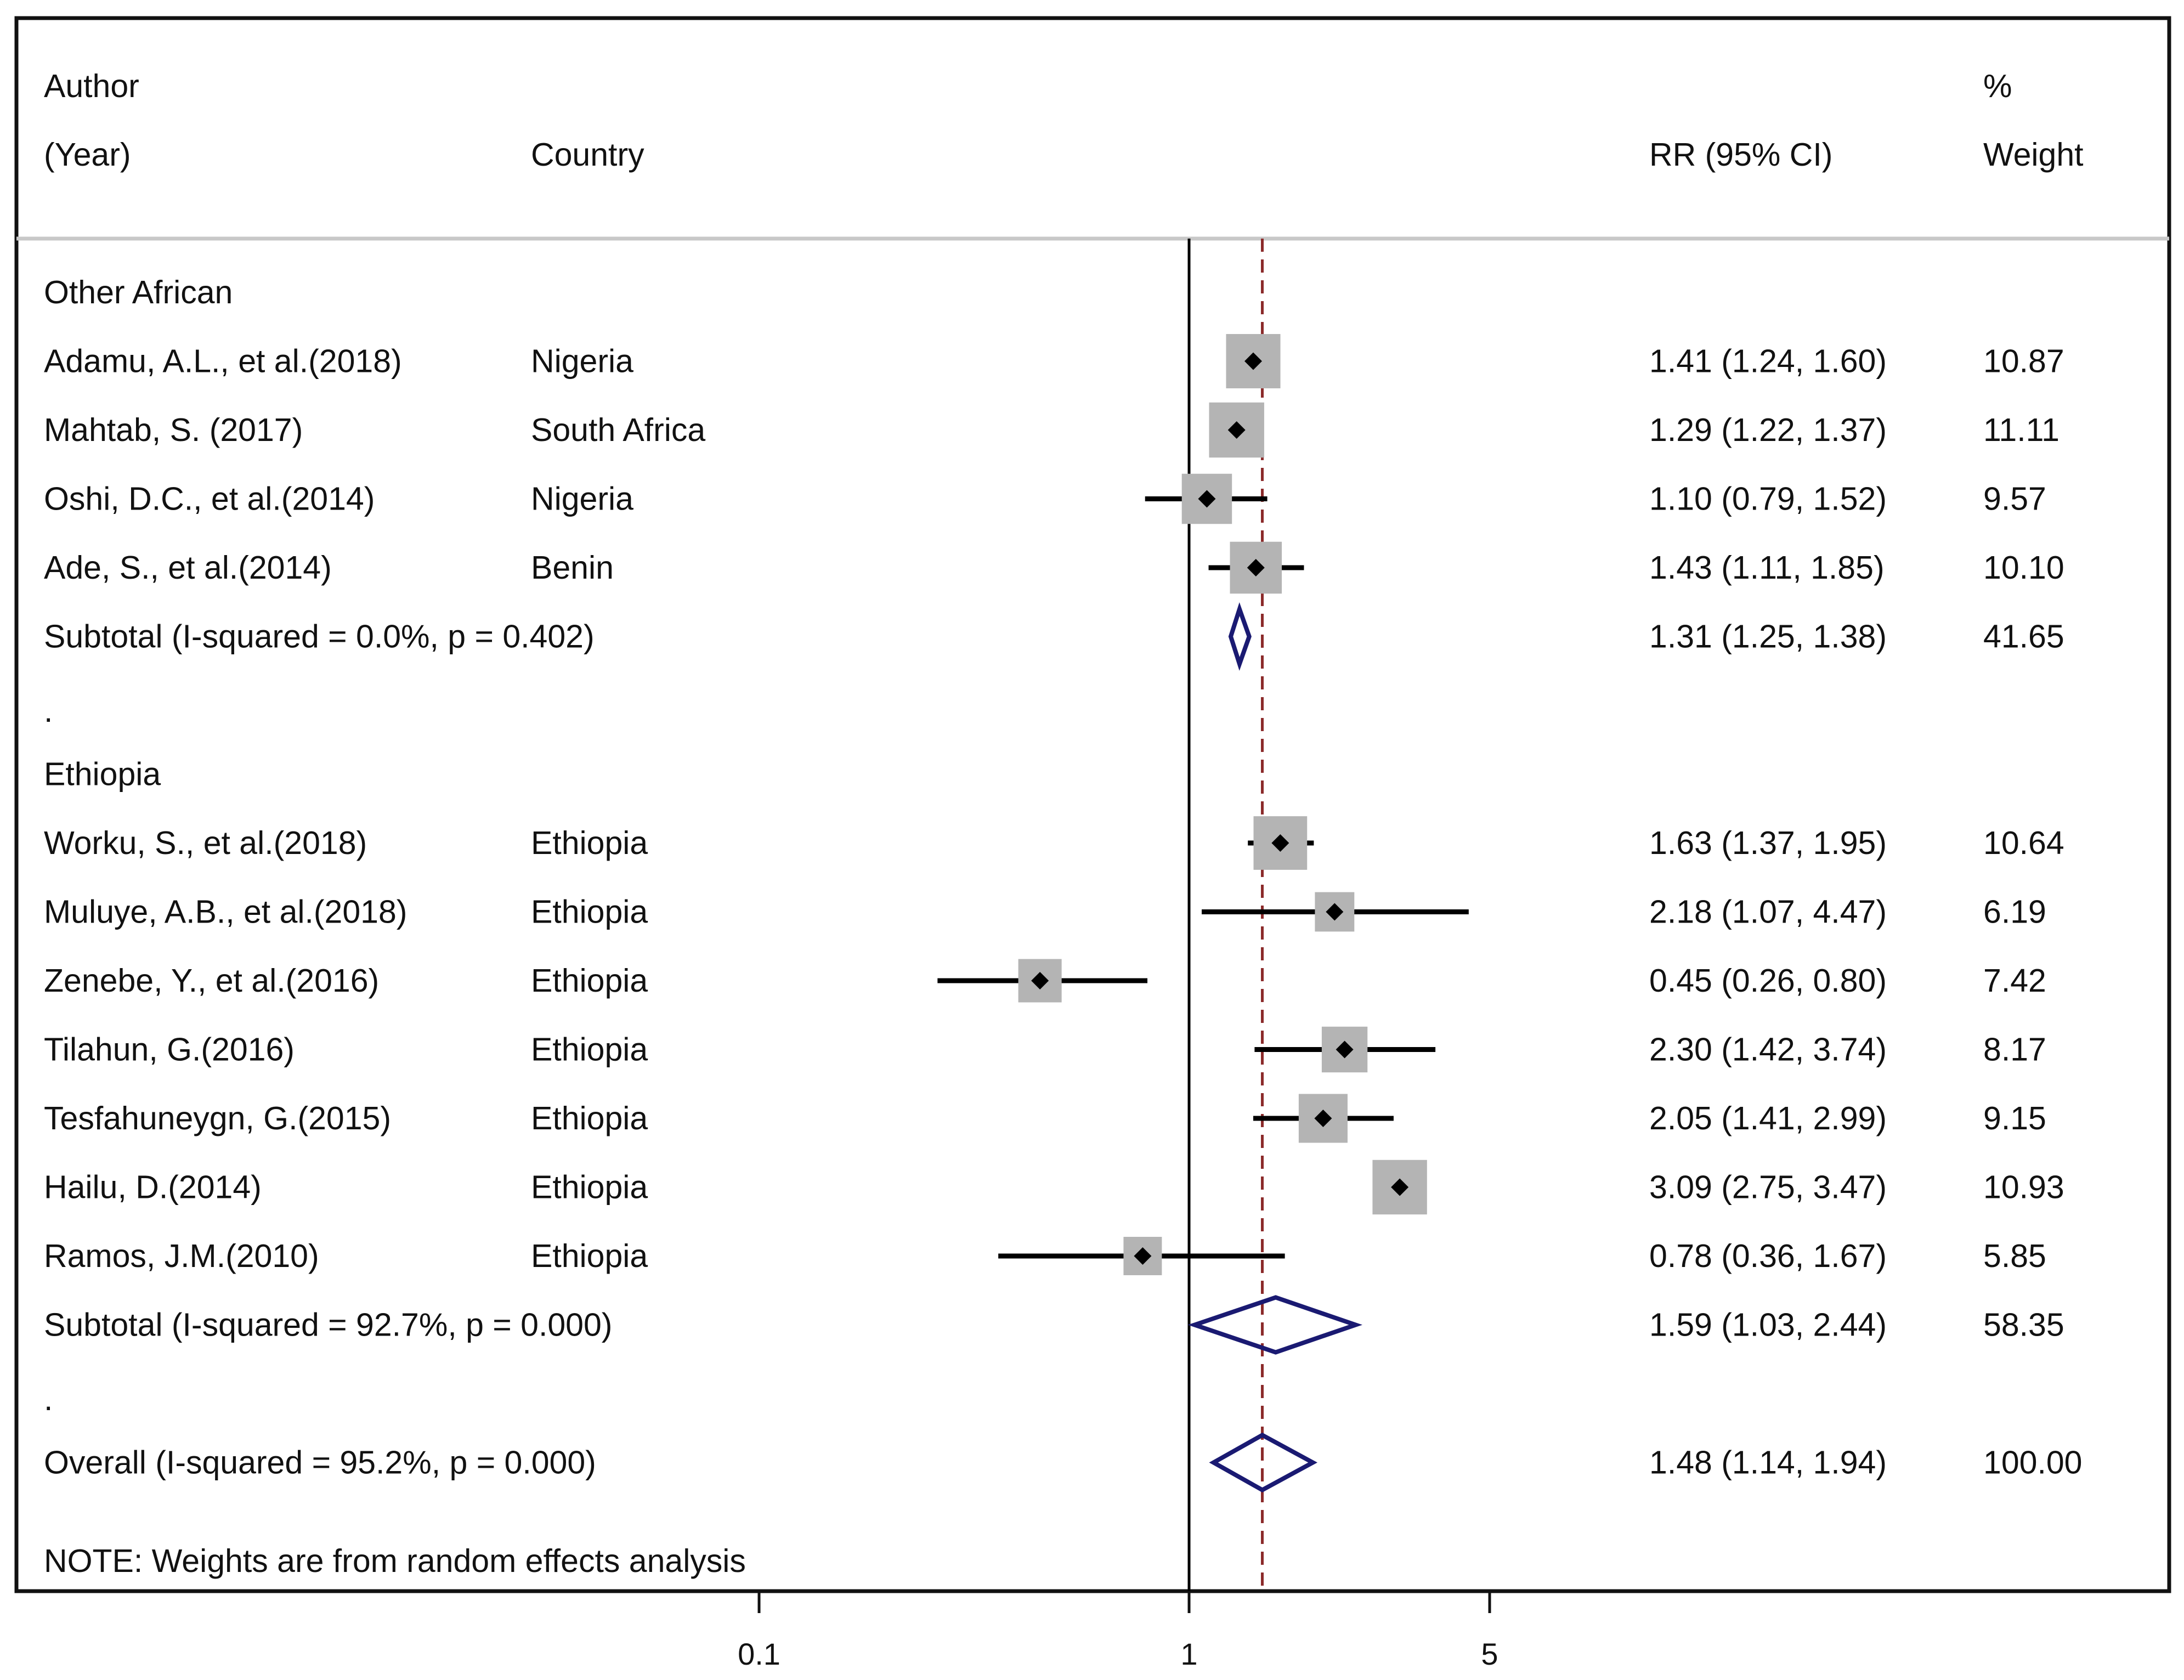 The image size is (2184, 1680). What do you see at coordinates (587, 155) in the screenshot?
I see `header-country: Country` at bounding box center [587, 155].